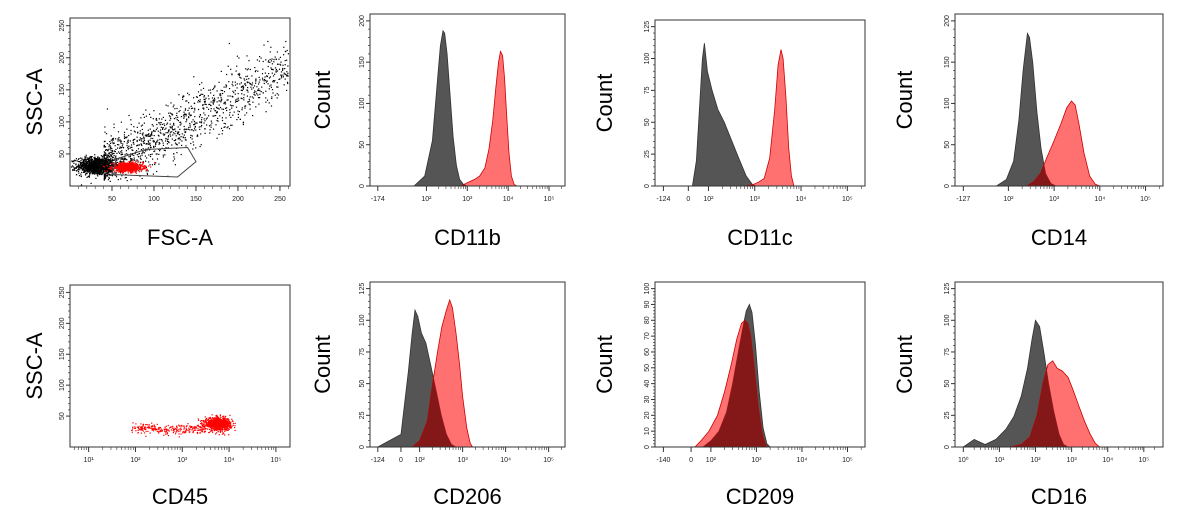 The height and width of the screenshot is (527, 1200). I want to click on cd11b-plot-area, so click(463, 108).